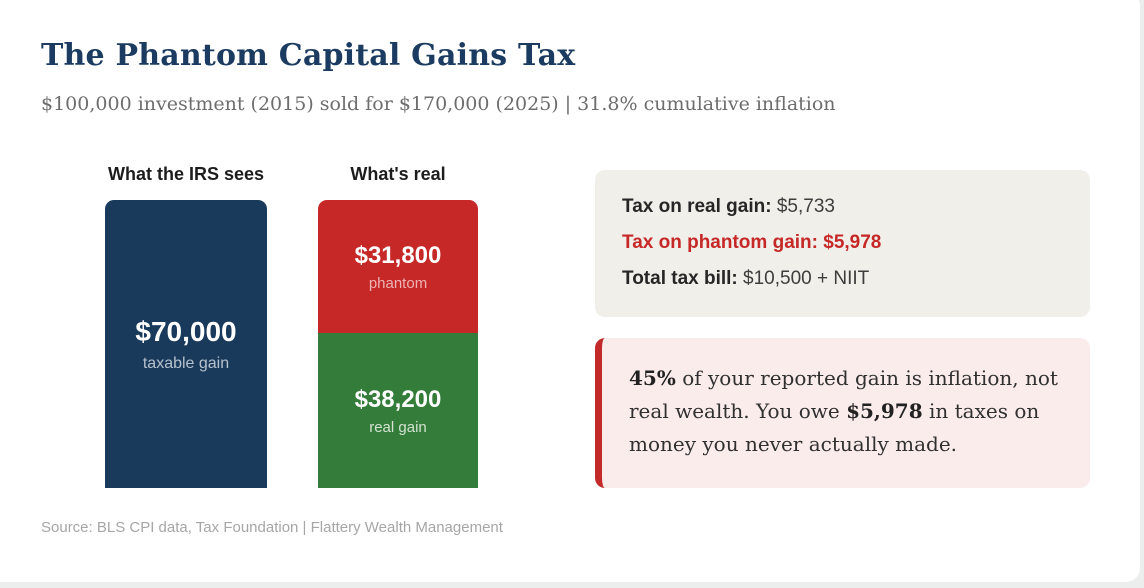 The height and width of the screenshot is (588, 1144). I want to click on bar-label-phantom: phantom, so click(398, 283).